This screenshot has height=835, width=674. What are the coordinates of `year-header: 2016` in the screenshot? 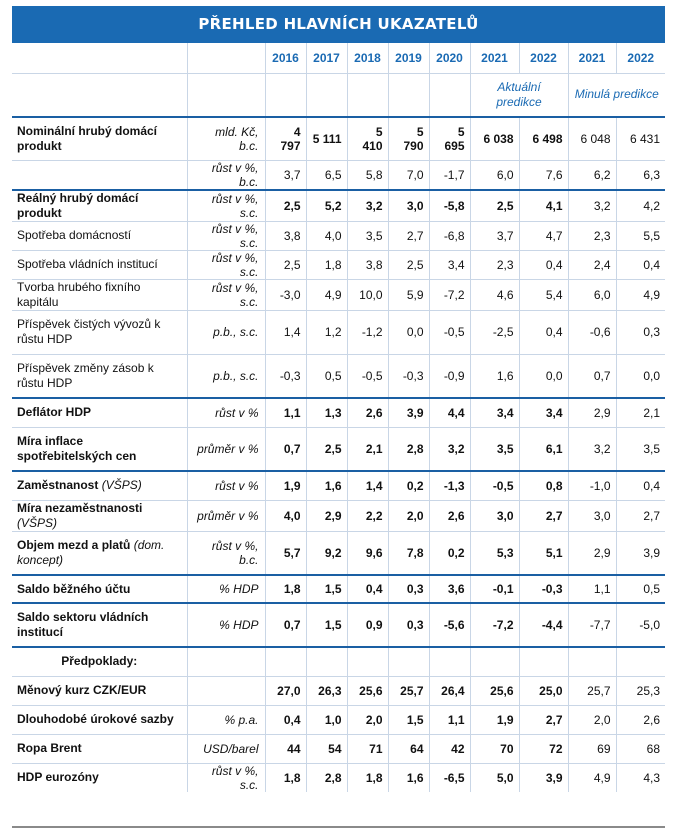 It's located at (286, 58).